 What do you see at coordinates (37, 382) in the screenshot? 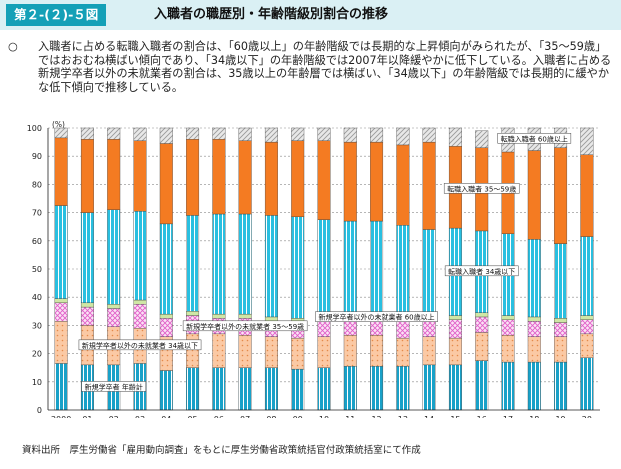
I see `y-tick-label: 10` at bounding box center [37, 382].